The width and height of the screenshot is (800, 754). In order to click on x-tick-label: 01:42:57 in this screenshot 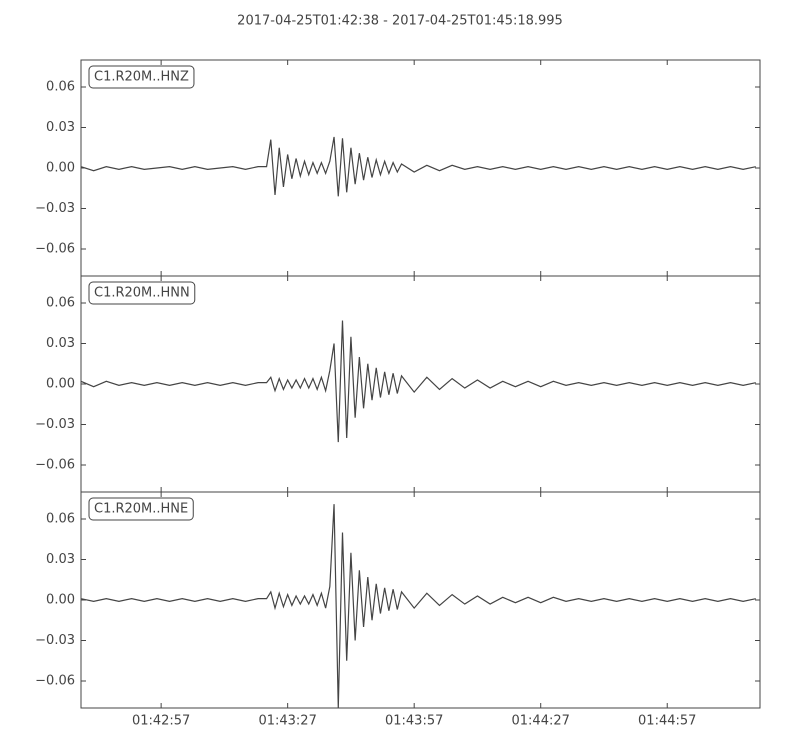, I will do `click(161, 721)`.